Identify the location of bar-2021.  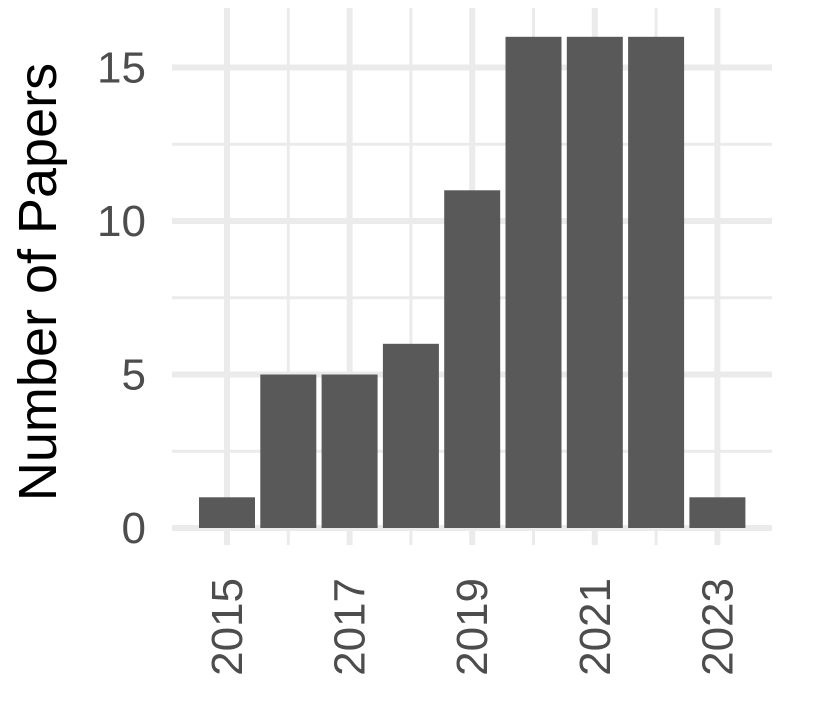
(594, 282).